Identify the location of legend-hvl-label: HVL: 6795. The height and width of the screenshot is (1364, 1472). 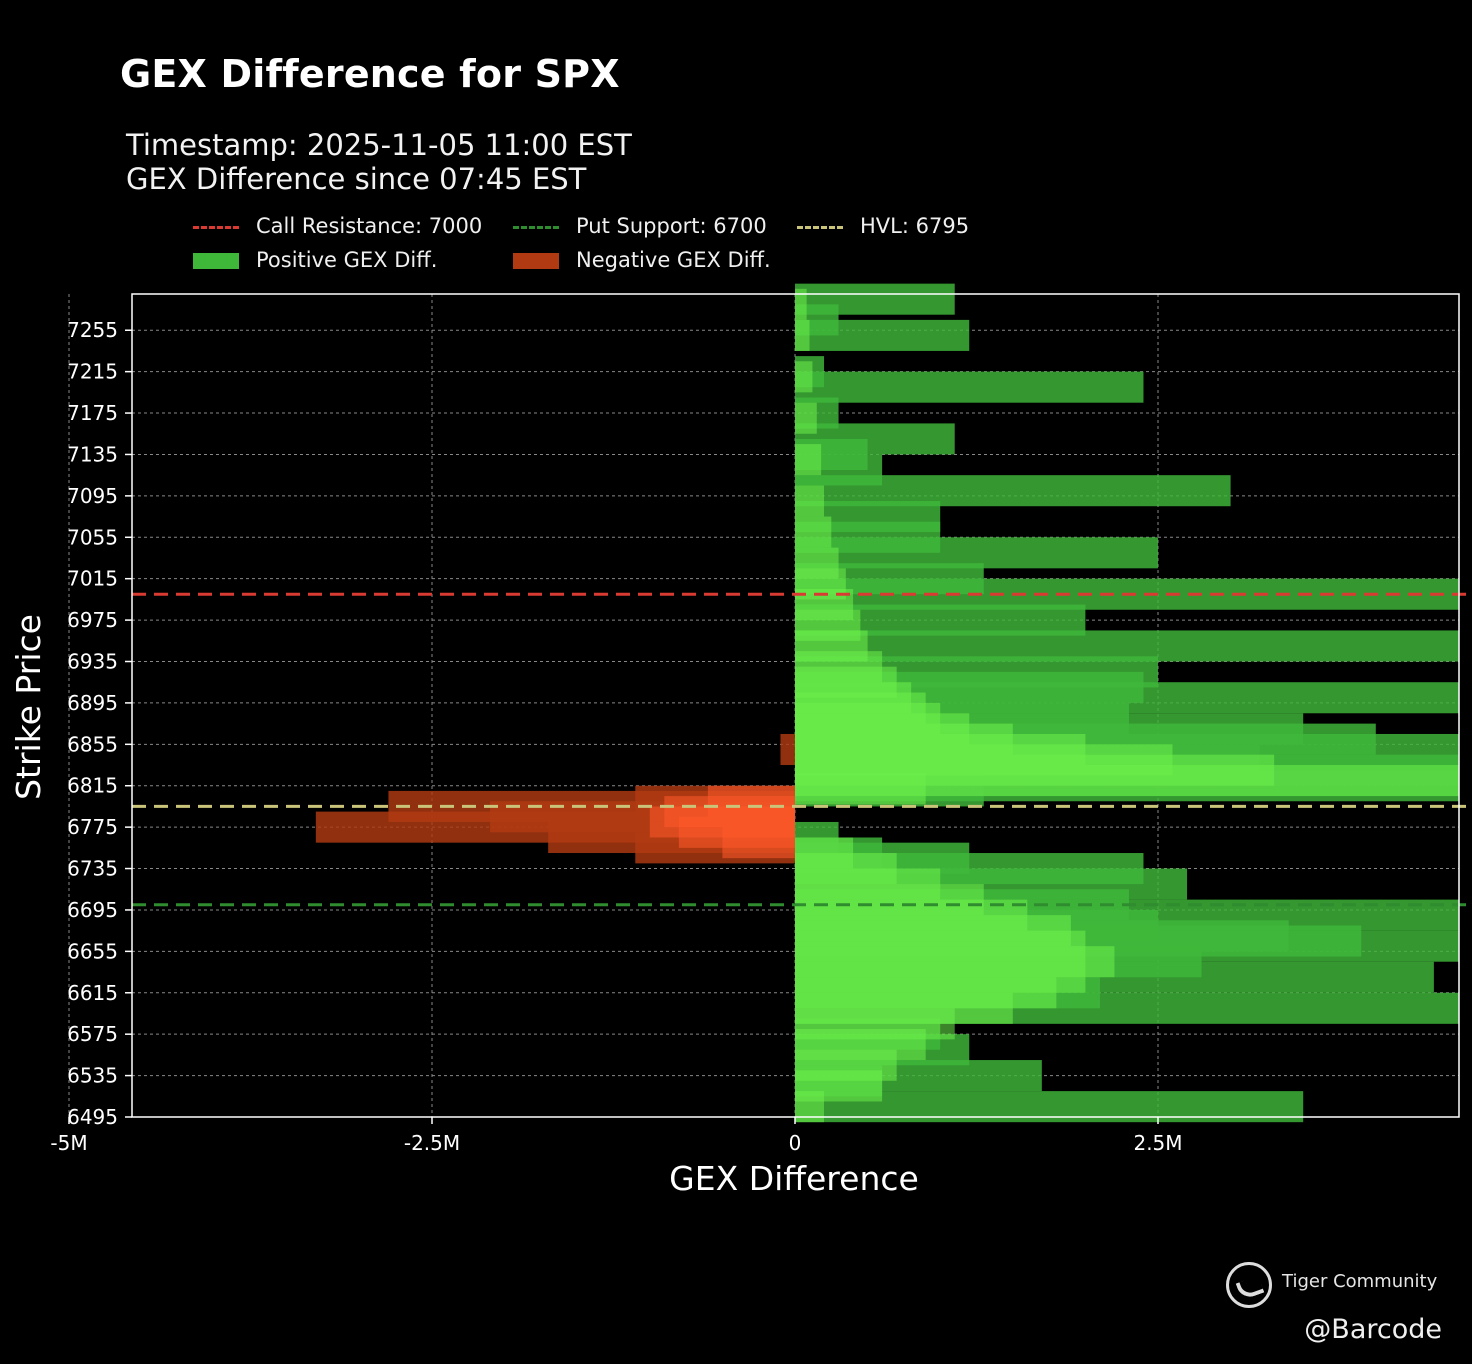
(915, 226).